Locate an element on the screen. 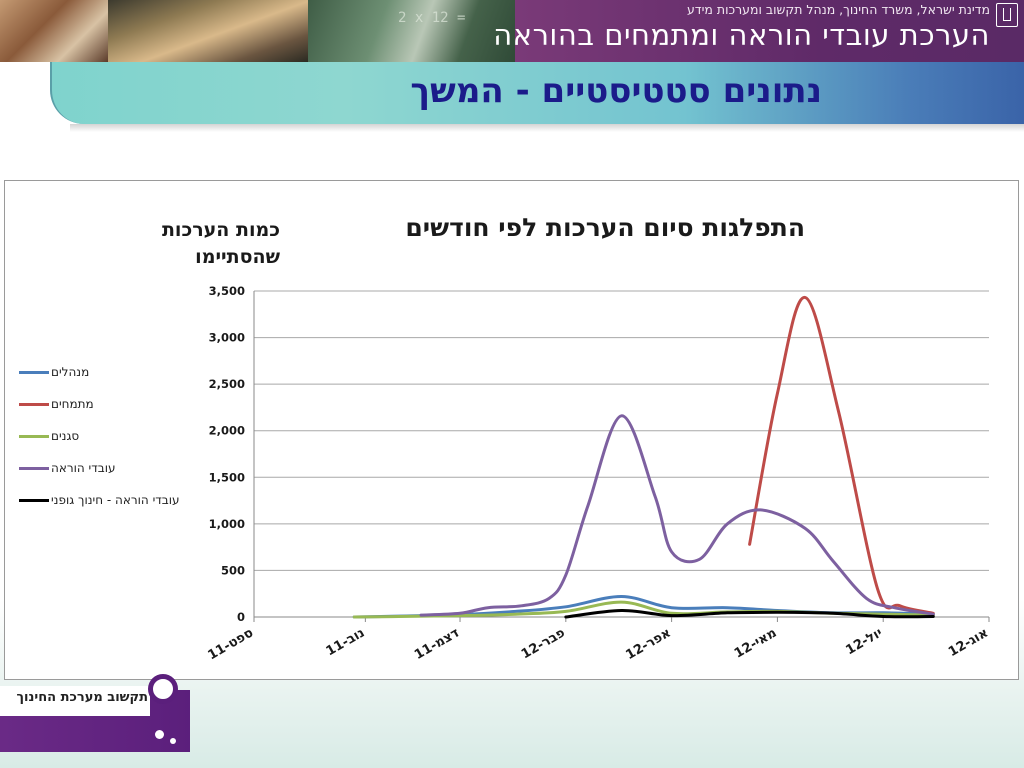 Image resolution: width=1024 pixels, height=768 pixels. y-tick-label: 2,000 is located at coordinates (227, 431).